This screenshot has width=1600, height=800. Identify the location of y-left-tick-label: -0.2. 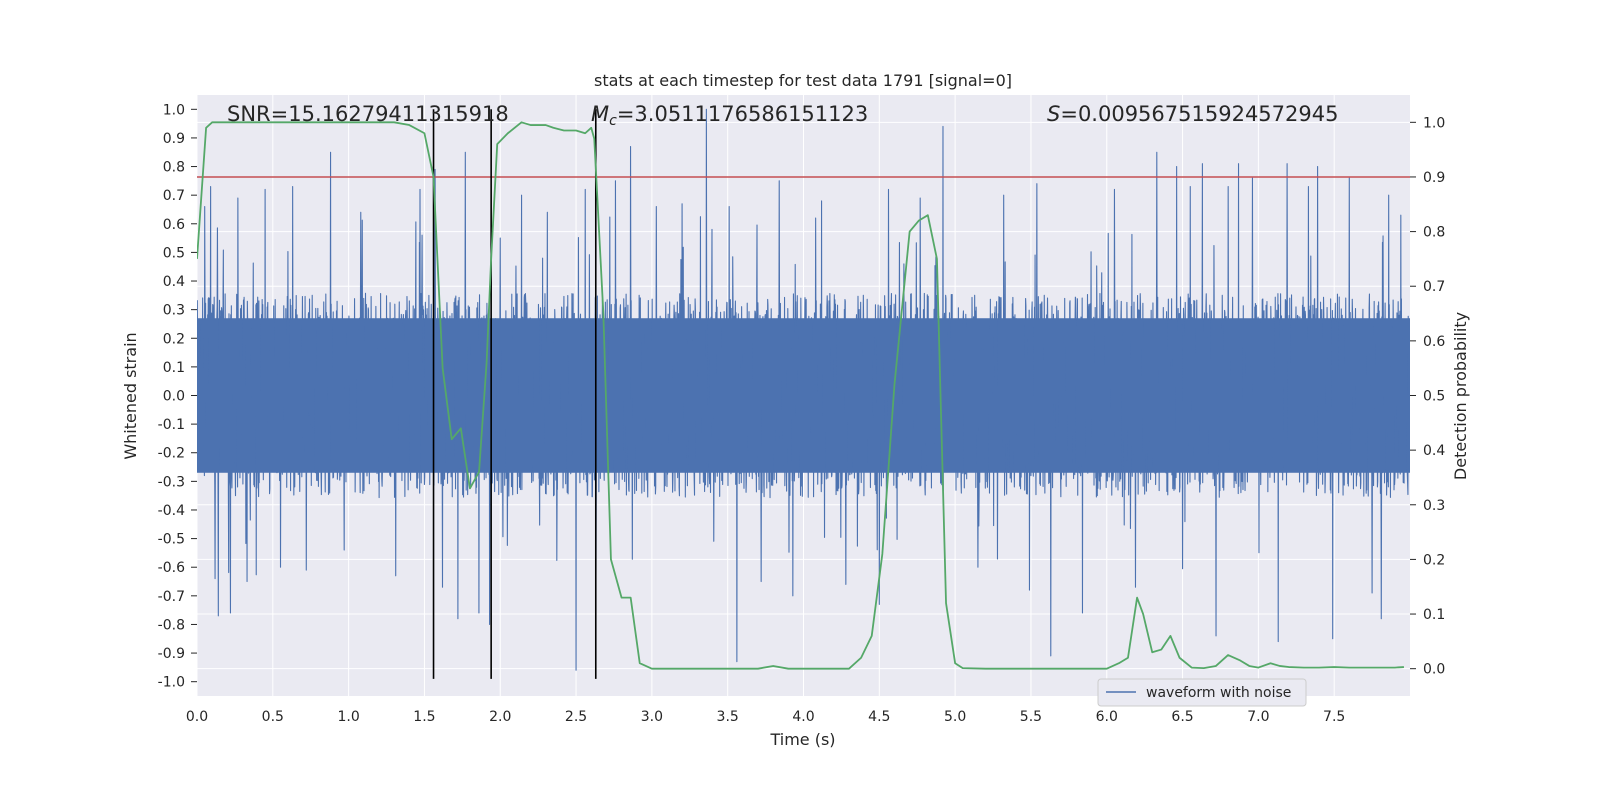
(171, 454).